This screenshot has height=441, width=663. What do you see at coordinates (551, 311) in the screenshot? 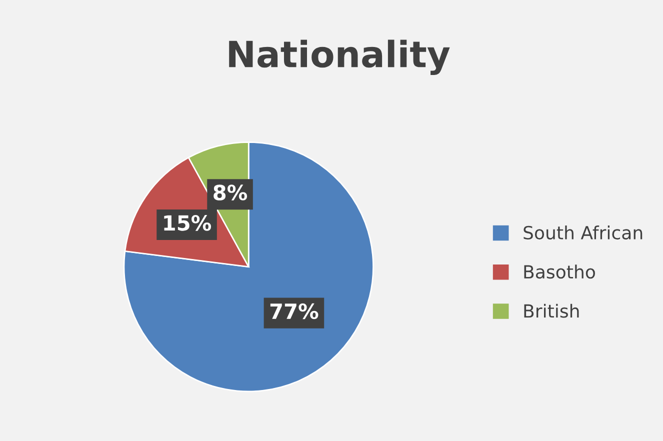
I see `legend-label: British` at bounding box center [551, 311].